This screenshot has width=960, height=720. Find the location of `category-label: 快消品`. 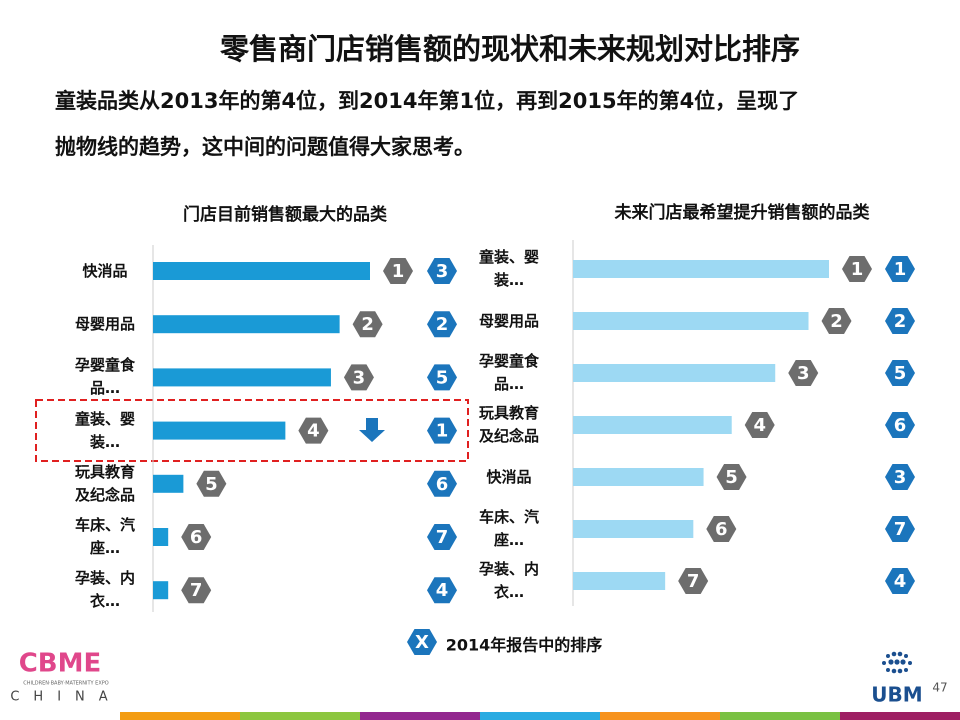

category-label: 快消品 is located at coordinates (105, 270).